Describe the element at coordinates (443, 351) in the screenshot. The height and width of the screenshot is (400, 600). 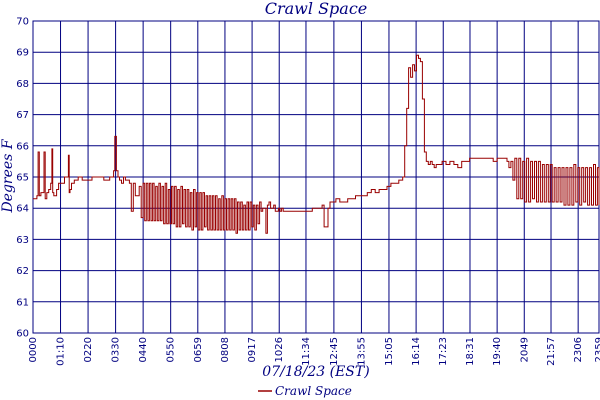
I see `x-tick-label: 17:23` at that location.